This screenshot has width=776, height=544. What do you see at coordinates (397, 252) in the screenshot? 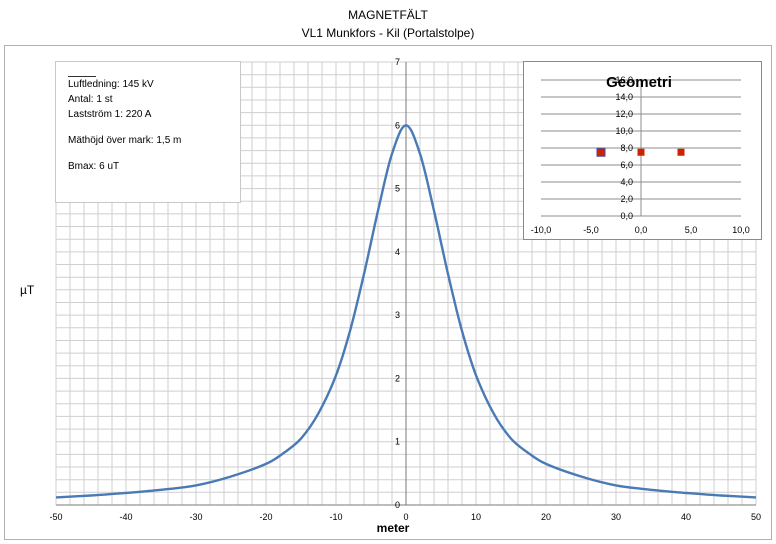
I see `y-tick-label: 4` at bounding box center [397, 252].